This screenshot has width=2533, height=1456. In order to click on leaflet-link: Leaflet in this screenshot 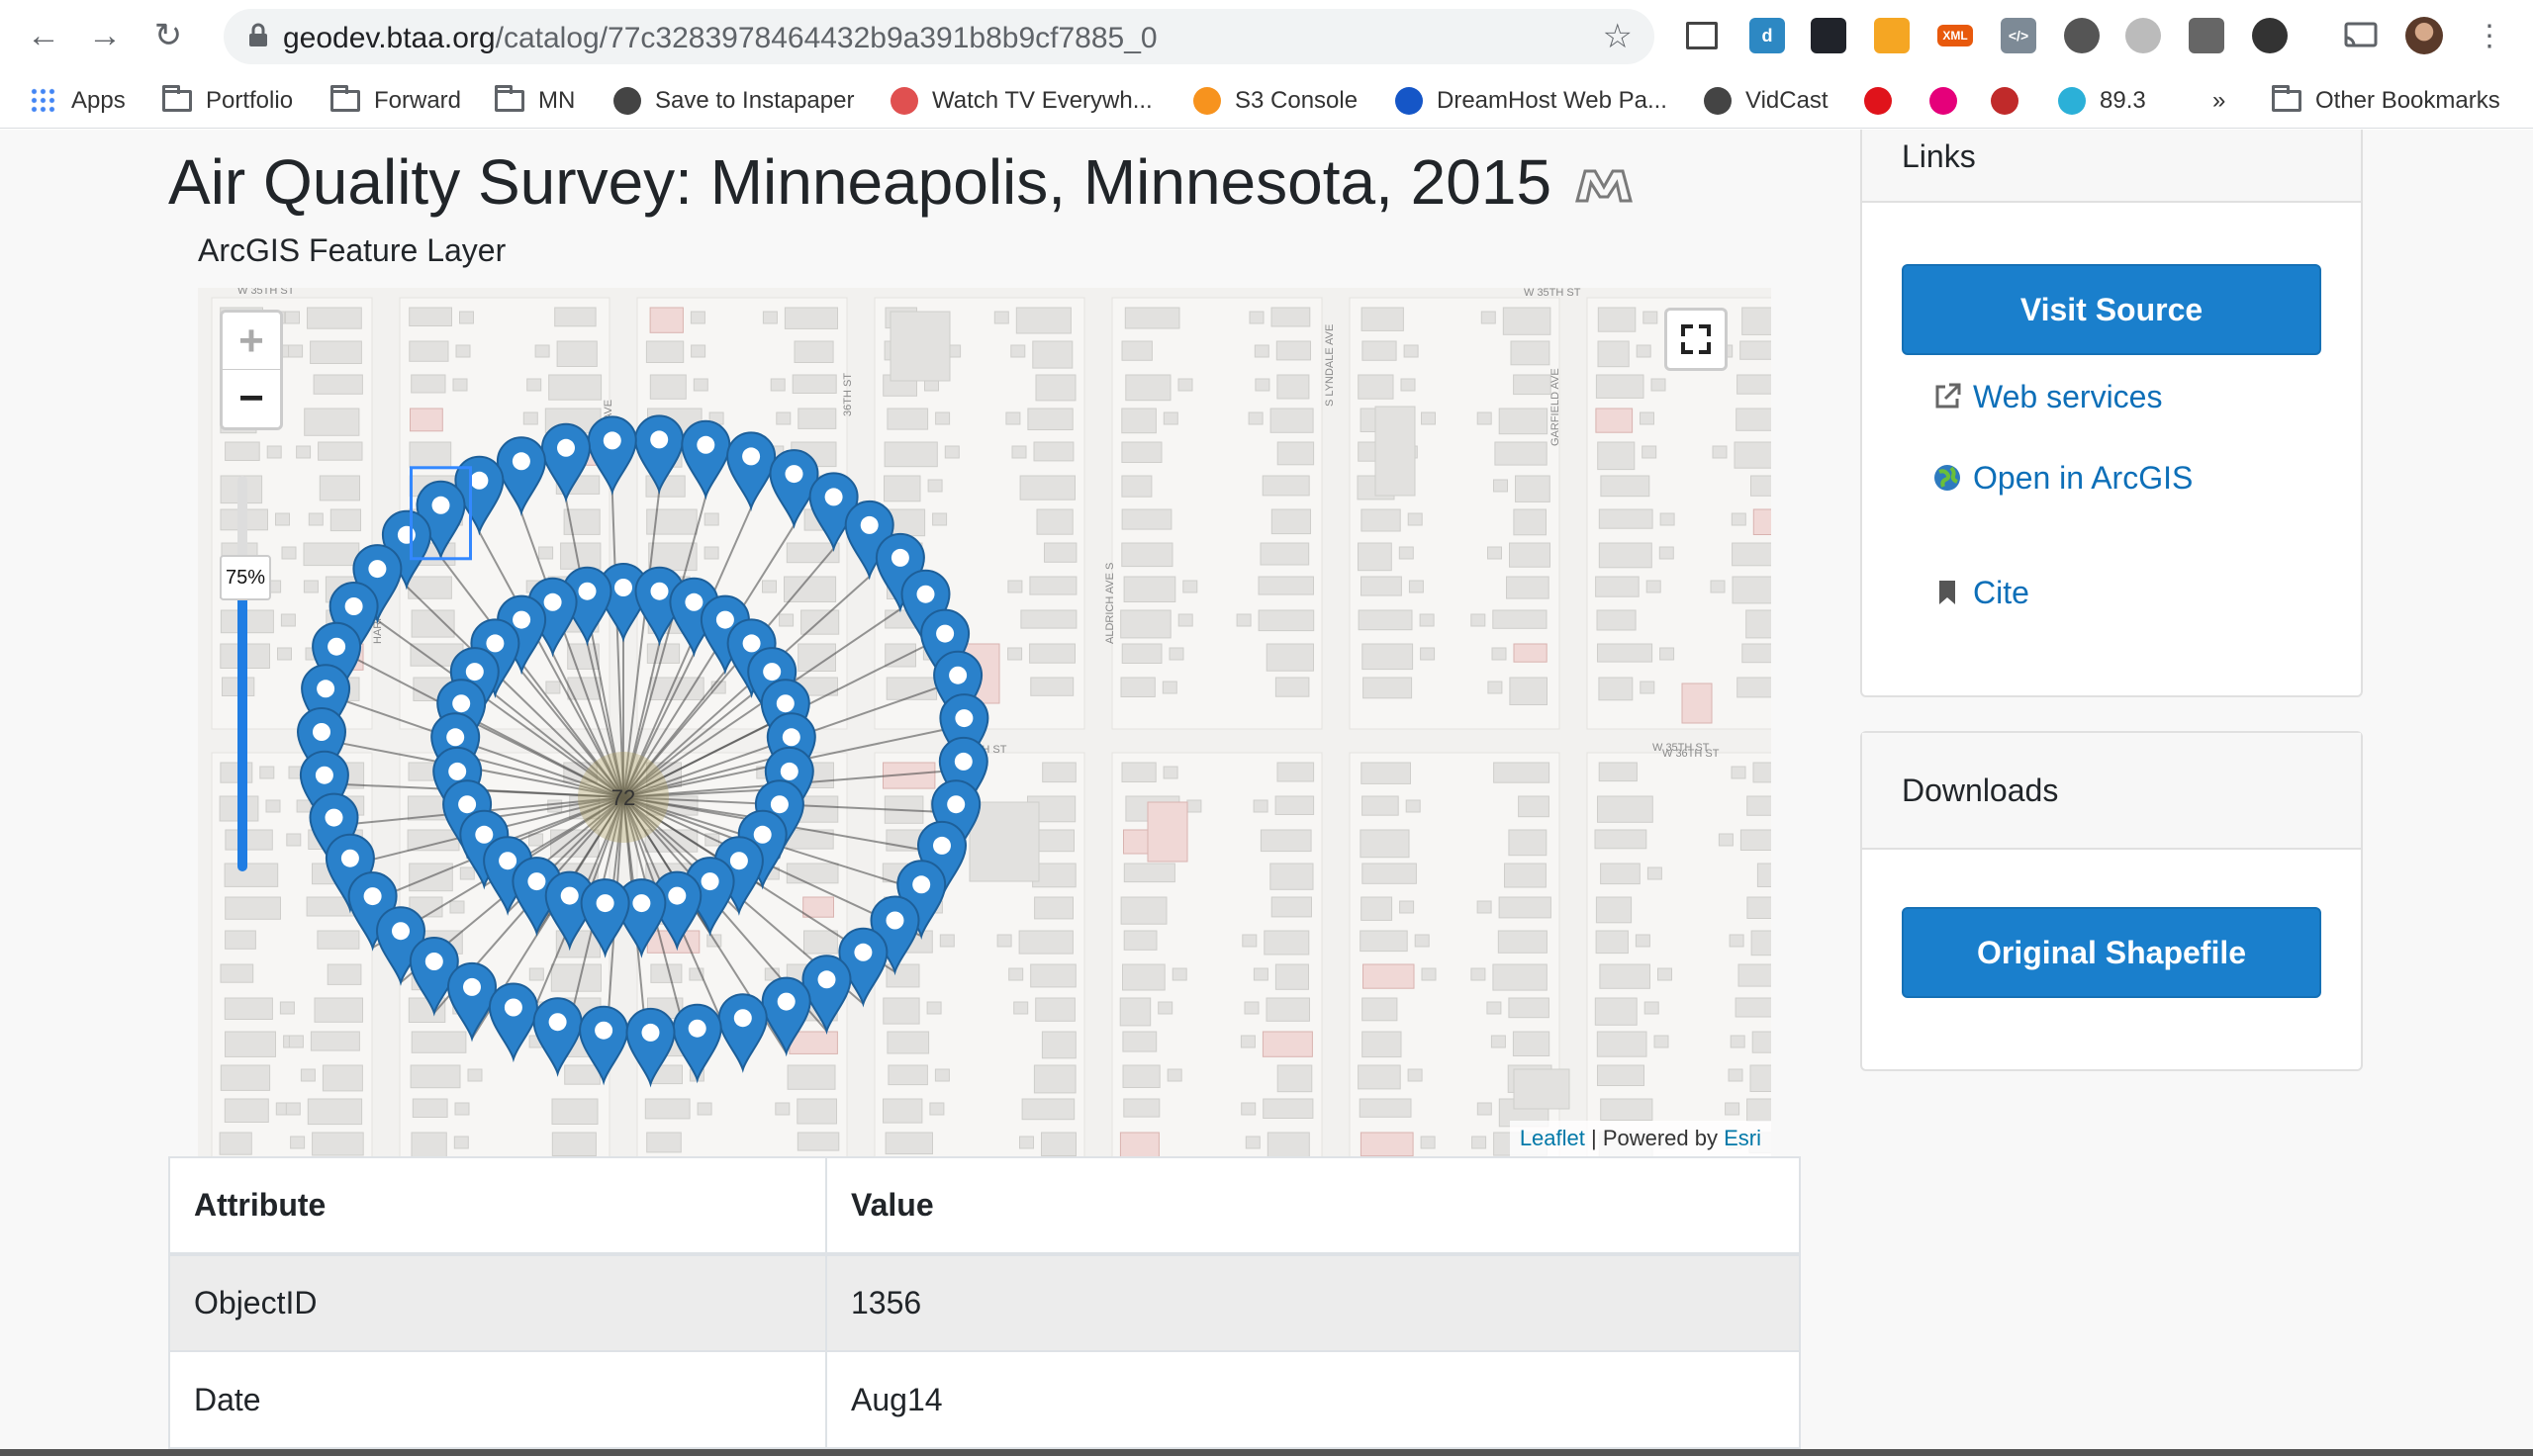, I will do `click(1552, 1138)`.